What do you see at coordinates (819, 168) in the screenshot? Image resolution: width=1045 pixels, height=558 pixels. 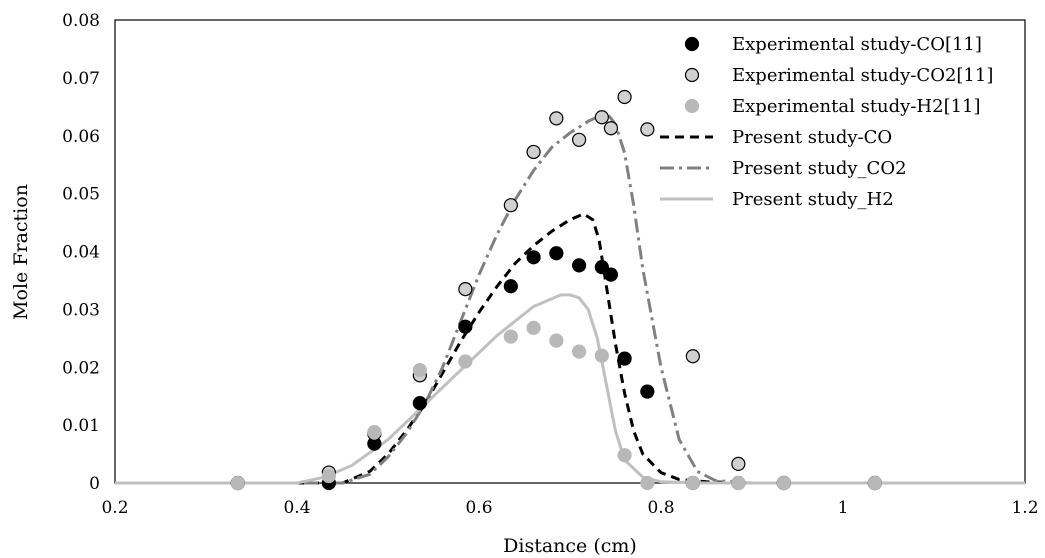 I see `legend-label: Present study_CO2` at bounding box center [819, 168].